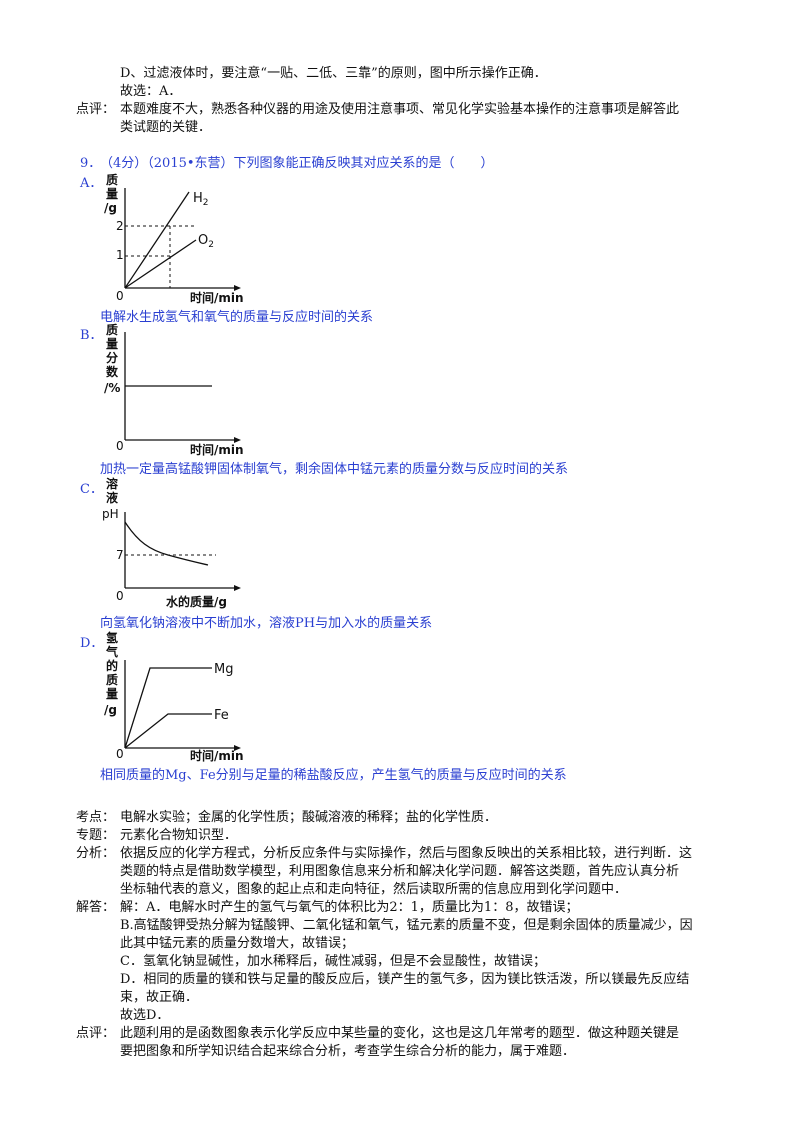 The width and height of the screenshot is (800, 1132). I want to click on jieda-line-3: 此其中锰元素的质量分数增大，故错误；, so click(237, 943).